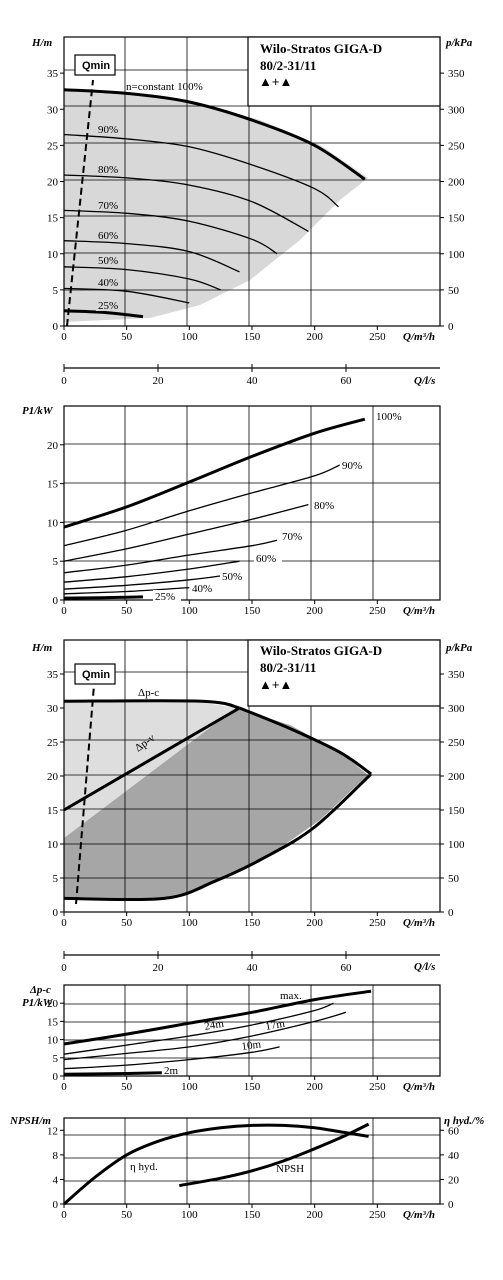 This screenshot has height=1280, width=503. Describe the element at coordinates (456, 74) in the screenshot. I see `y2-tick-label: 350` at that location.